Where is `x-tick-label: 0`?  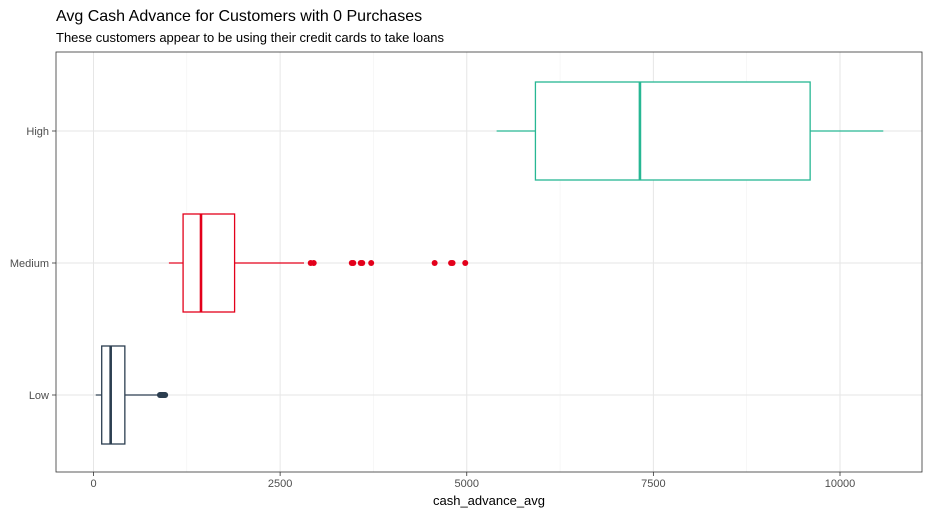 x-tick-label: 0 is located at coordinates (93, 484).